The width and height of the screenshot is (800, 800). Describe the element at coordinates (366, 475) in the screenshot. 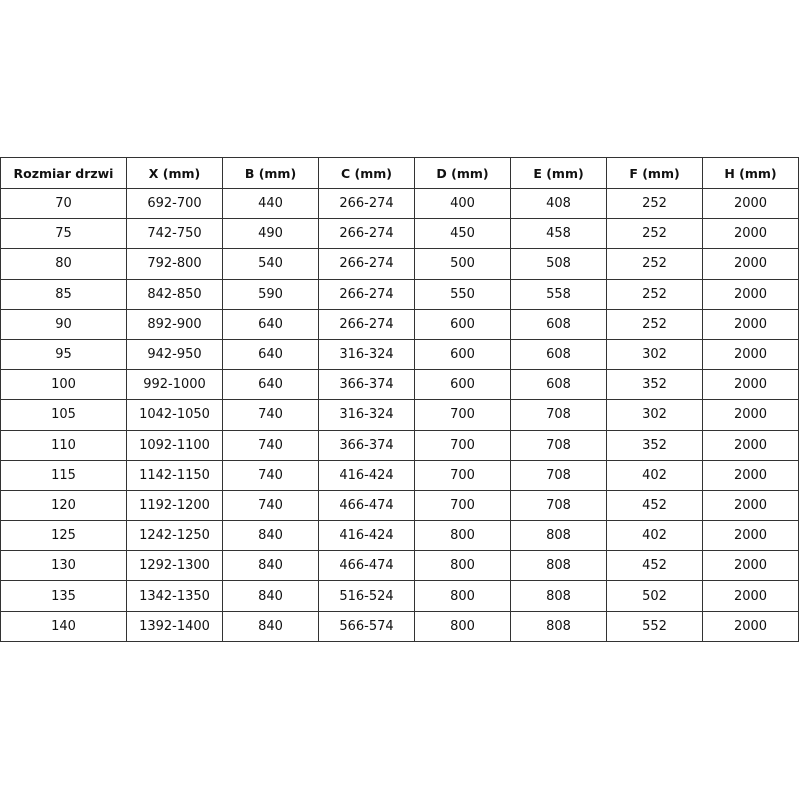

I see `table-cell: 416-424` at that location.